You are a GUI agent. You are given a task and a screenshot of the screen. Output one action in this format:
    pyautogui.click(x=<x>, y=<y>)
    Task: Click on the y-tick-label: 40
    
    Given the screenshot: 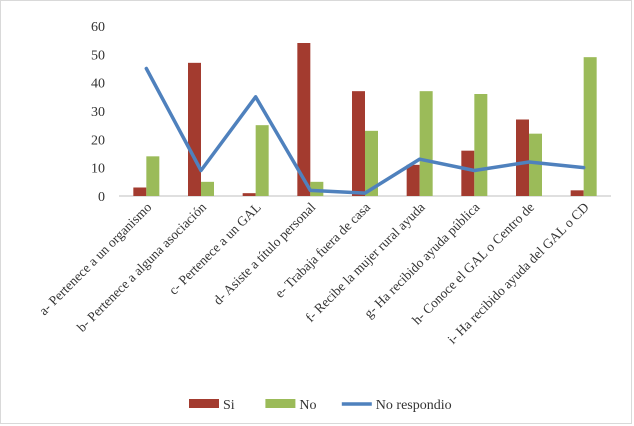 What is the action you would take?
    pyautogui.click(x=98, y=84)
    